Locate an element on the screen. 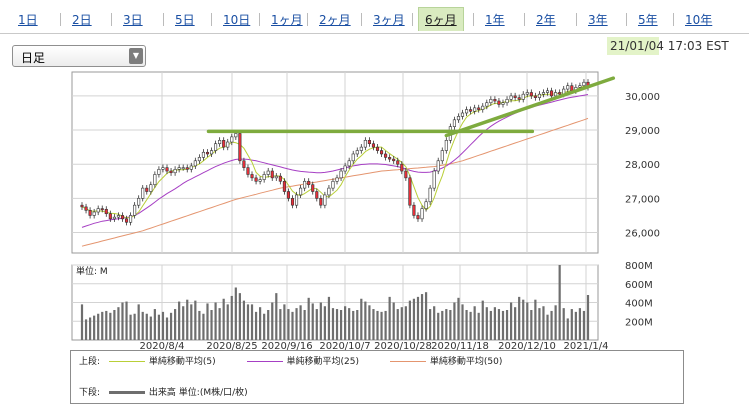  price-tick-label: 30,000 is located at coordinates (642, 97).